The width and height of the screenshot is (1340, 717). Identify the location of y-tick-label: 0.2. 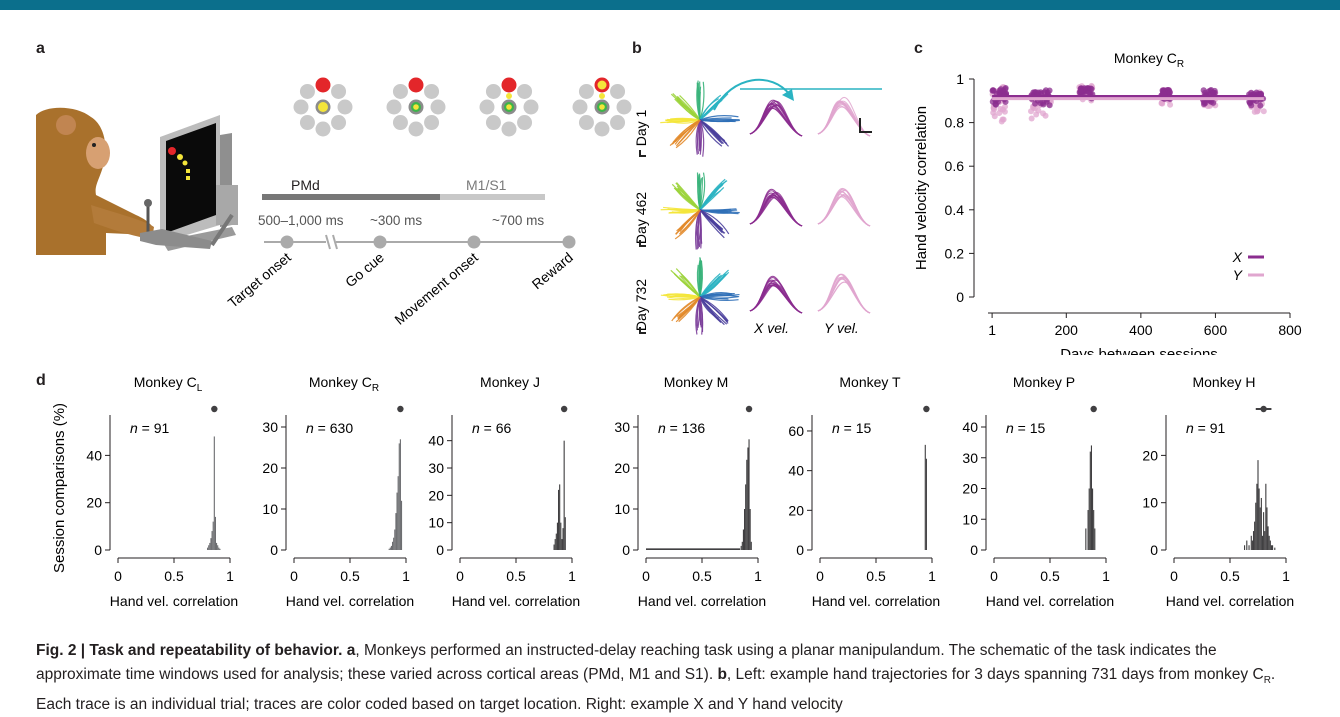
(955, 253).